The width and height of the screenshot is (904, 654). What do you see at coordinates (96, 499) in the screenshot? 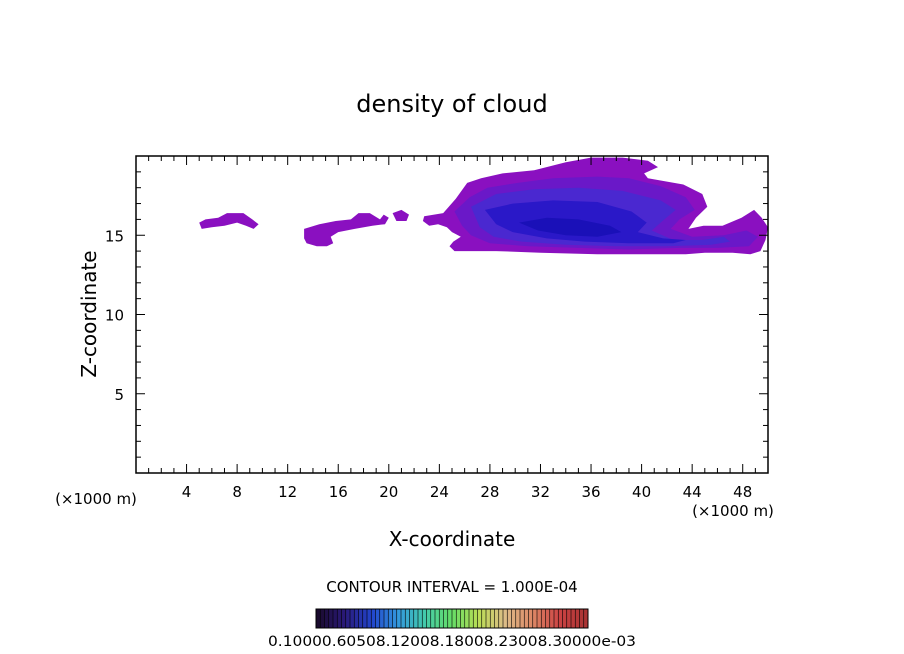
I see `x-unit-left-label: (×1000 m)` at bounding box center [96, 499].